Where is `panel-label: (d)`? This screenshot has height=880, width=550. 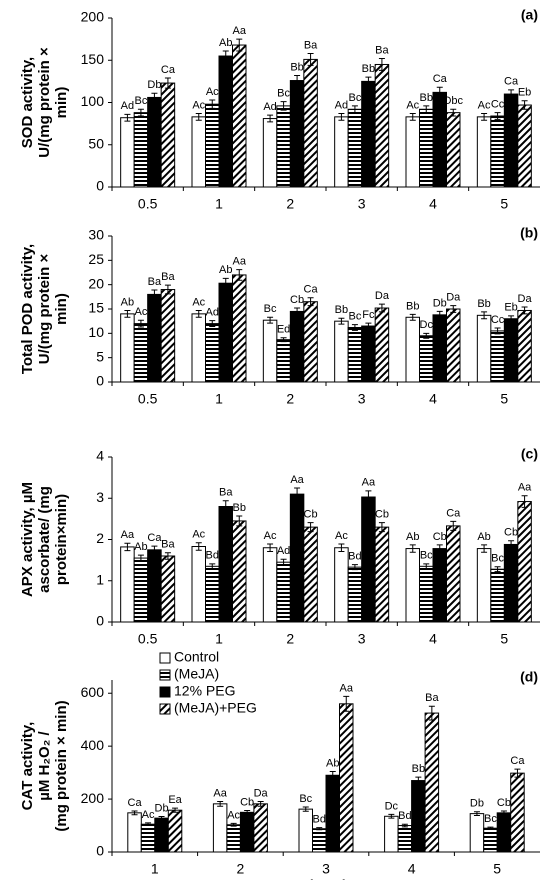 panel-label: (d) is located at coordinates (529, 677).